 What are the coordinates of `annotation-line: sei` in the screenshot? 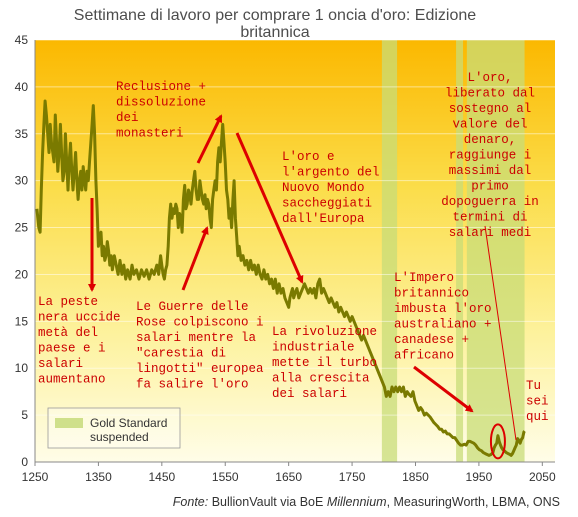 It's located at (537, 402).